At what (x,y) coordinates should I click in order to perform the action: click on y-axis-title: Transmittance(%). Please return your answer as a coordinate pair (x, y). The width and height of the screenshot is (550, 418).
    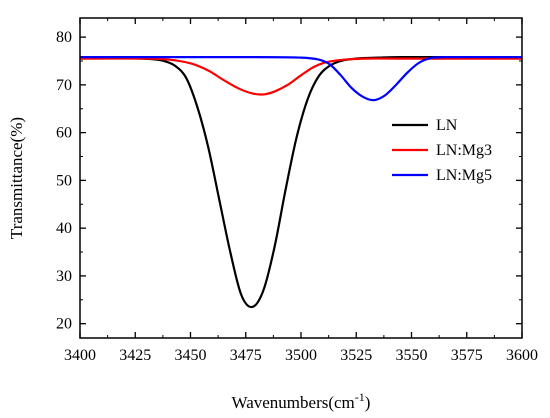
    Looking at the image, I should click on (16, 178).